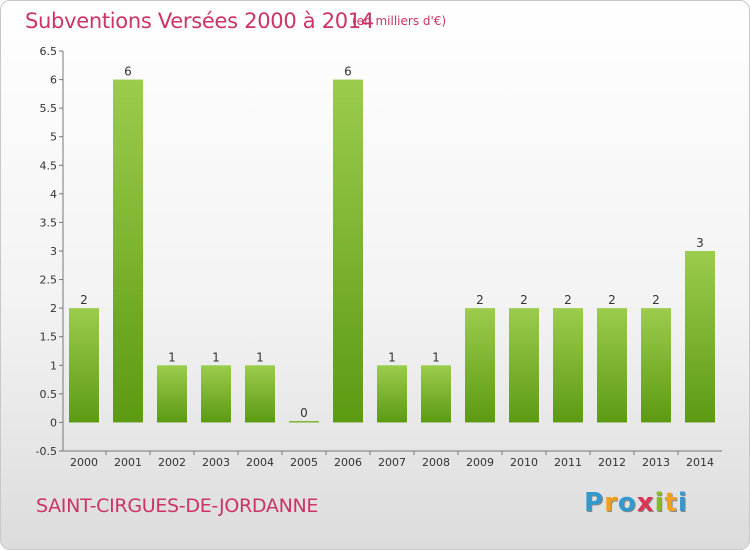 The width and height of the screenshot is (750, 550). What do you see at coordinates (480, 462) in the screenshot?
I see `x-tick-label: 2009` at bounding box center [480, 462].